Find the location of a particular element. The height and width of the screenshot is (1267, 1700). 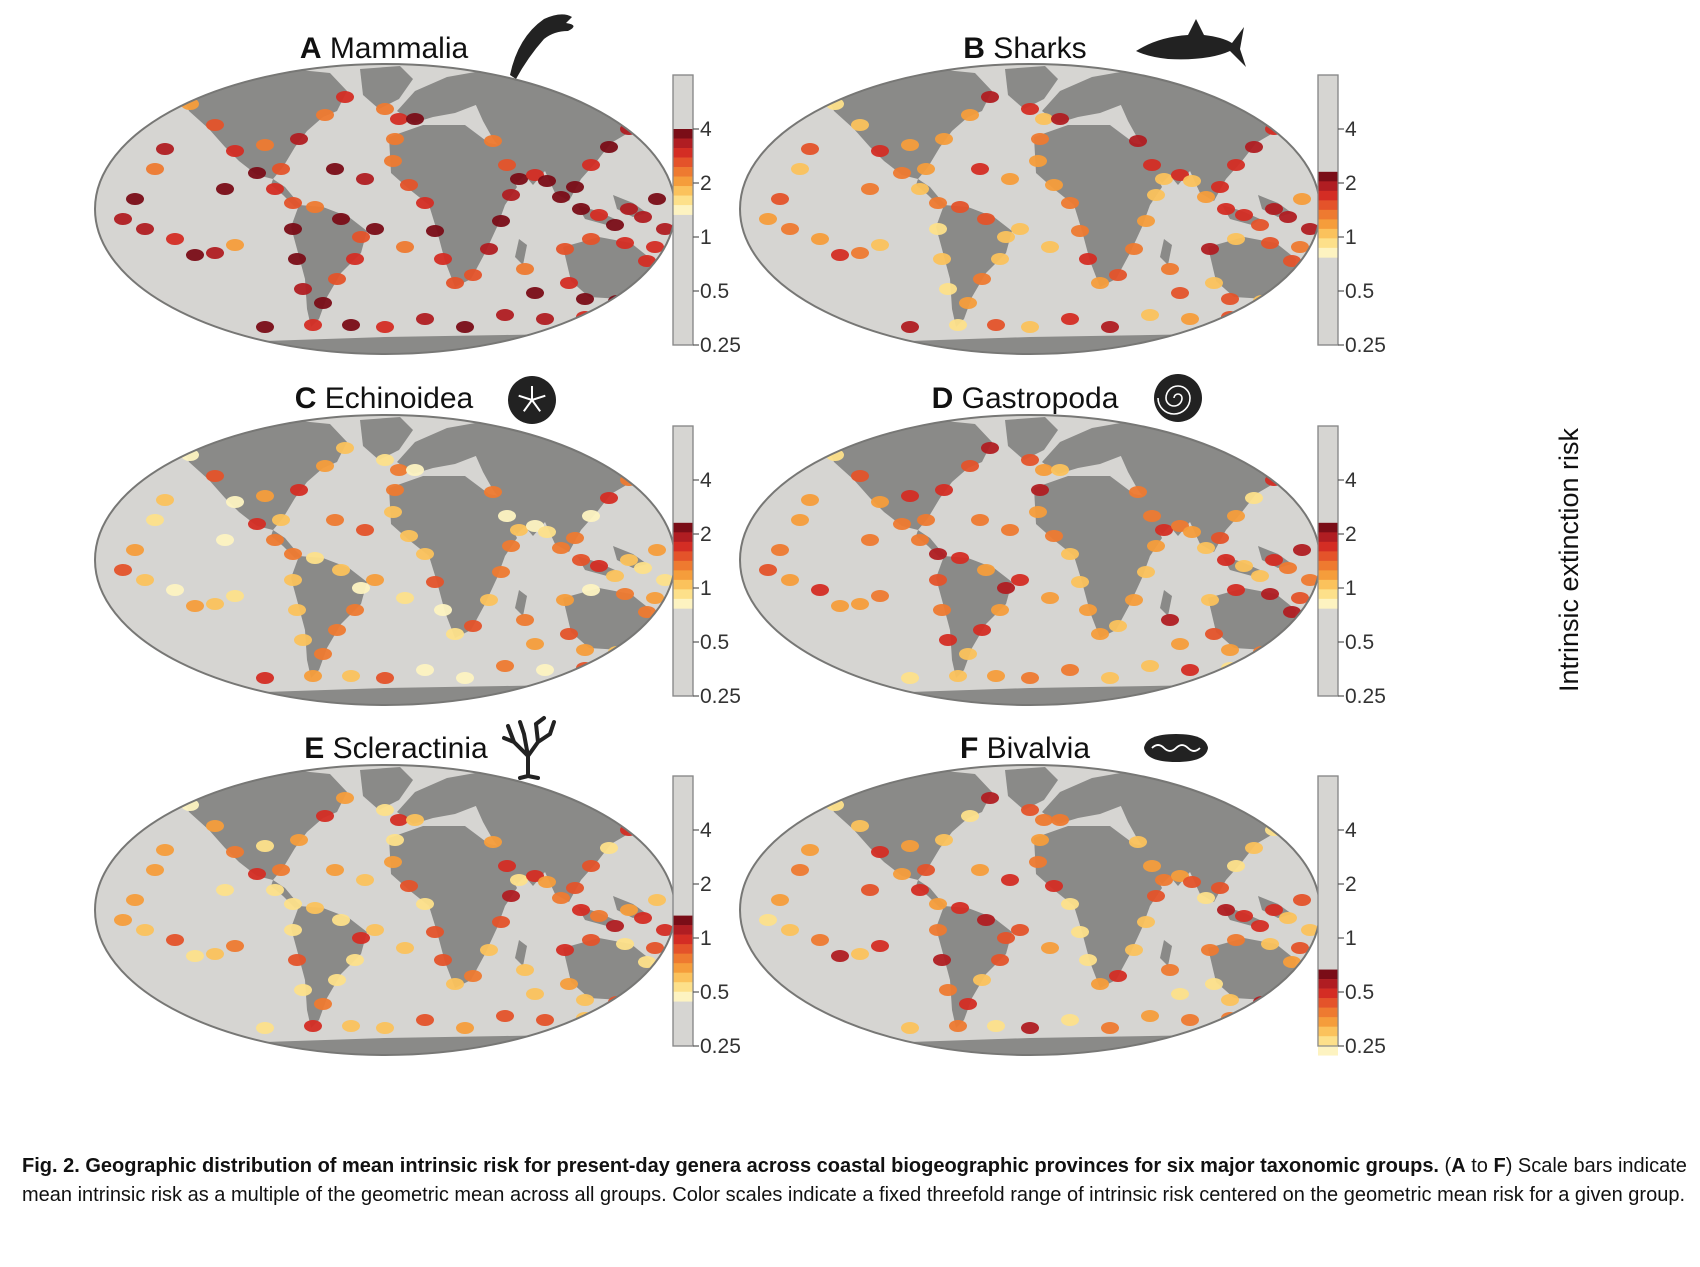

panel-a: A Mammalia 4 2 1 0.5 0.25 is located at coordinates (417, 185).